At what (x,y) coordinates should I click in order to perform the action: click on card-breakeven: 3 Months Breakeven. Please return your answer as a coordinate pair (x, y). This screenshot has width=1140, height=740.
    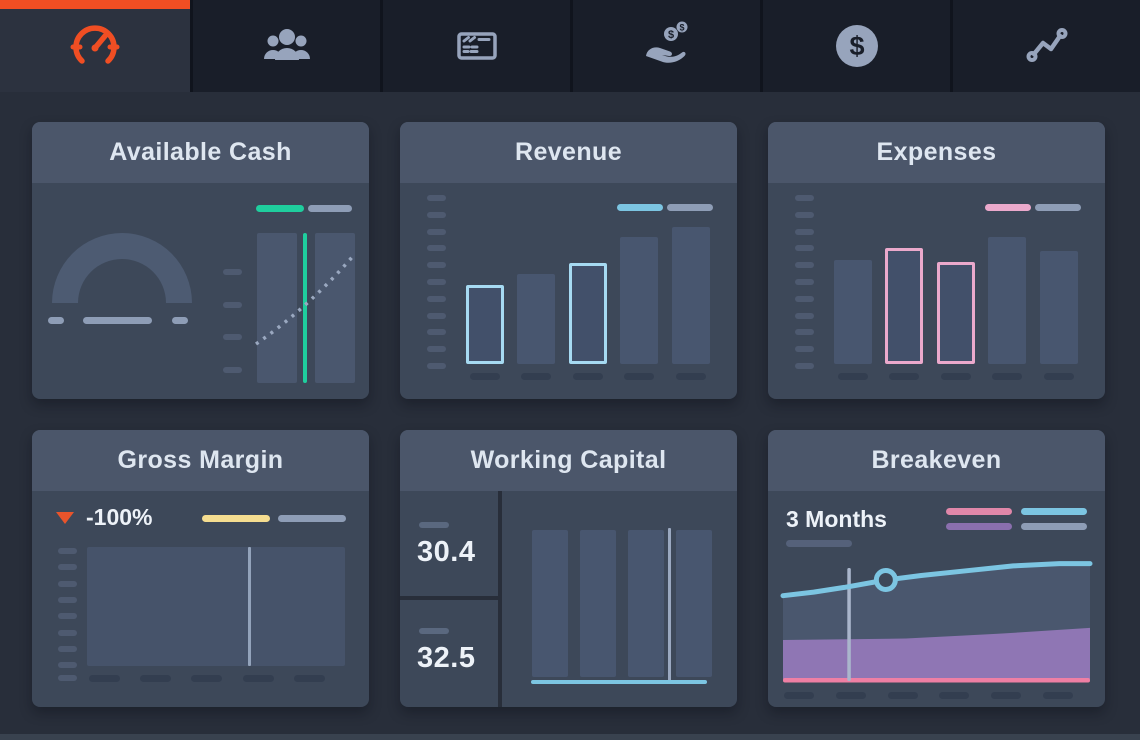
    Looking at the image, I should click on (936, 568).